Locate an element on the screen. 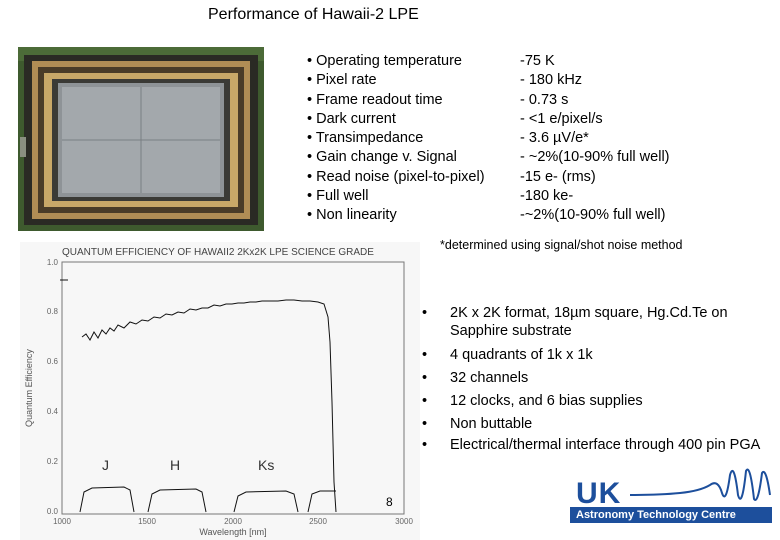 The height and width of the screenshot is (540, 780). spec-label: • Pixel rate is located at coordinates (342, 80).